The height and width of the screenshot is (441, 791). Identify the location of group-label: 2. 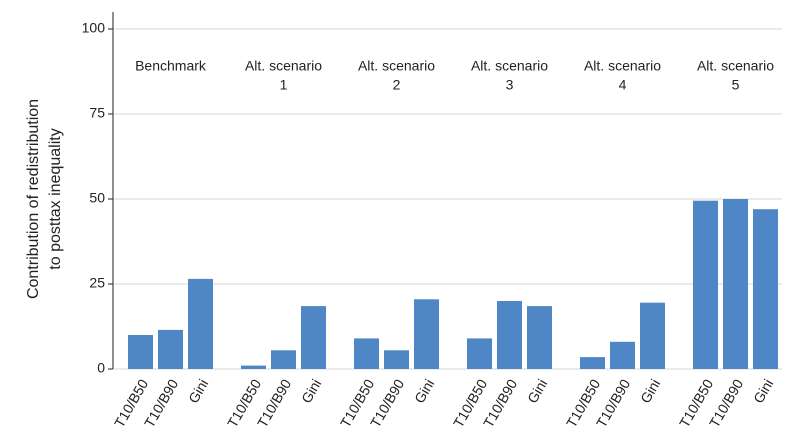
(397, 85).